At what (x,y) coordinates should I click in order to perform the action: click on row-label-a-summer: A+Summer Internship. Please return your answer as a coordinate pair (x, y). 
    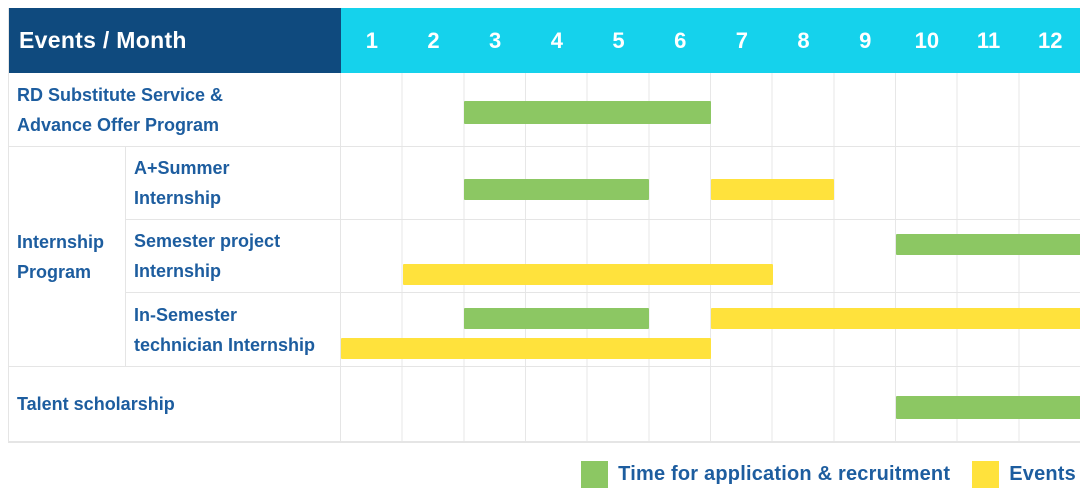
    Looking at the image, I should click on (233, 183).